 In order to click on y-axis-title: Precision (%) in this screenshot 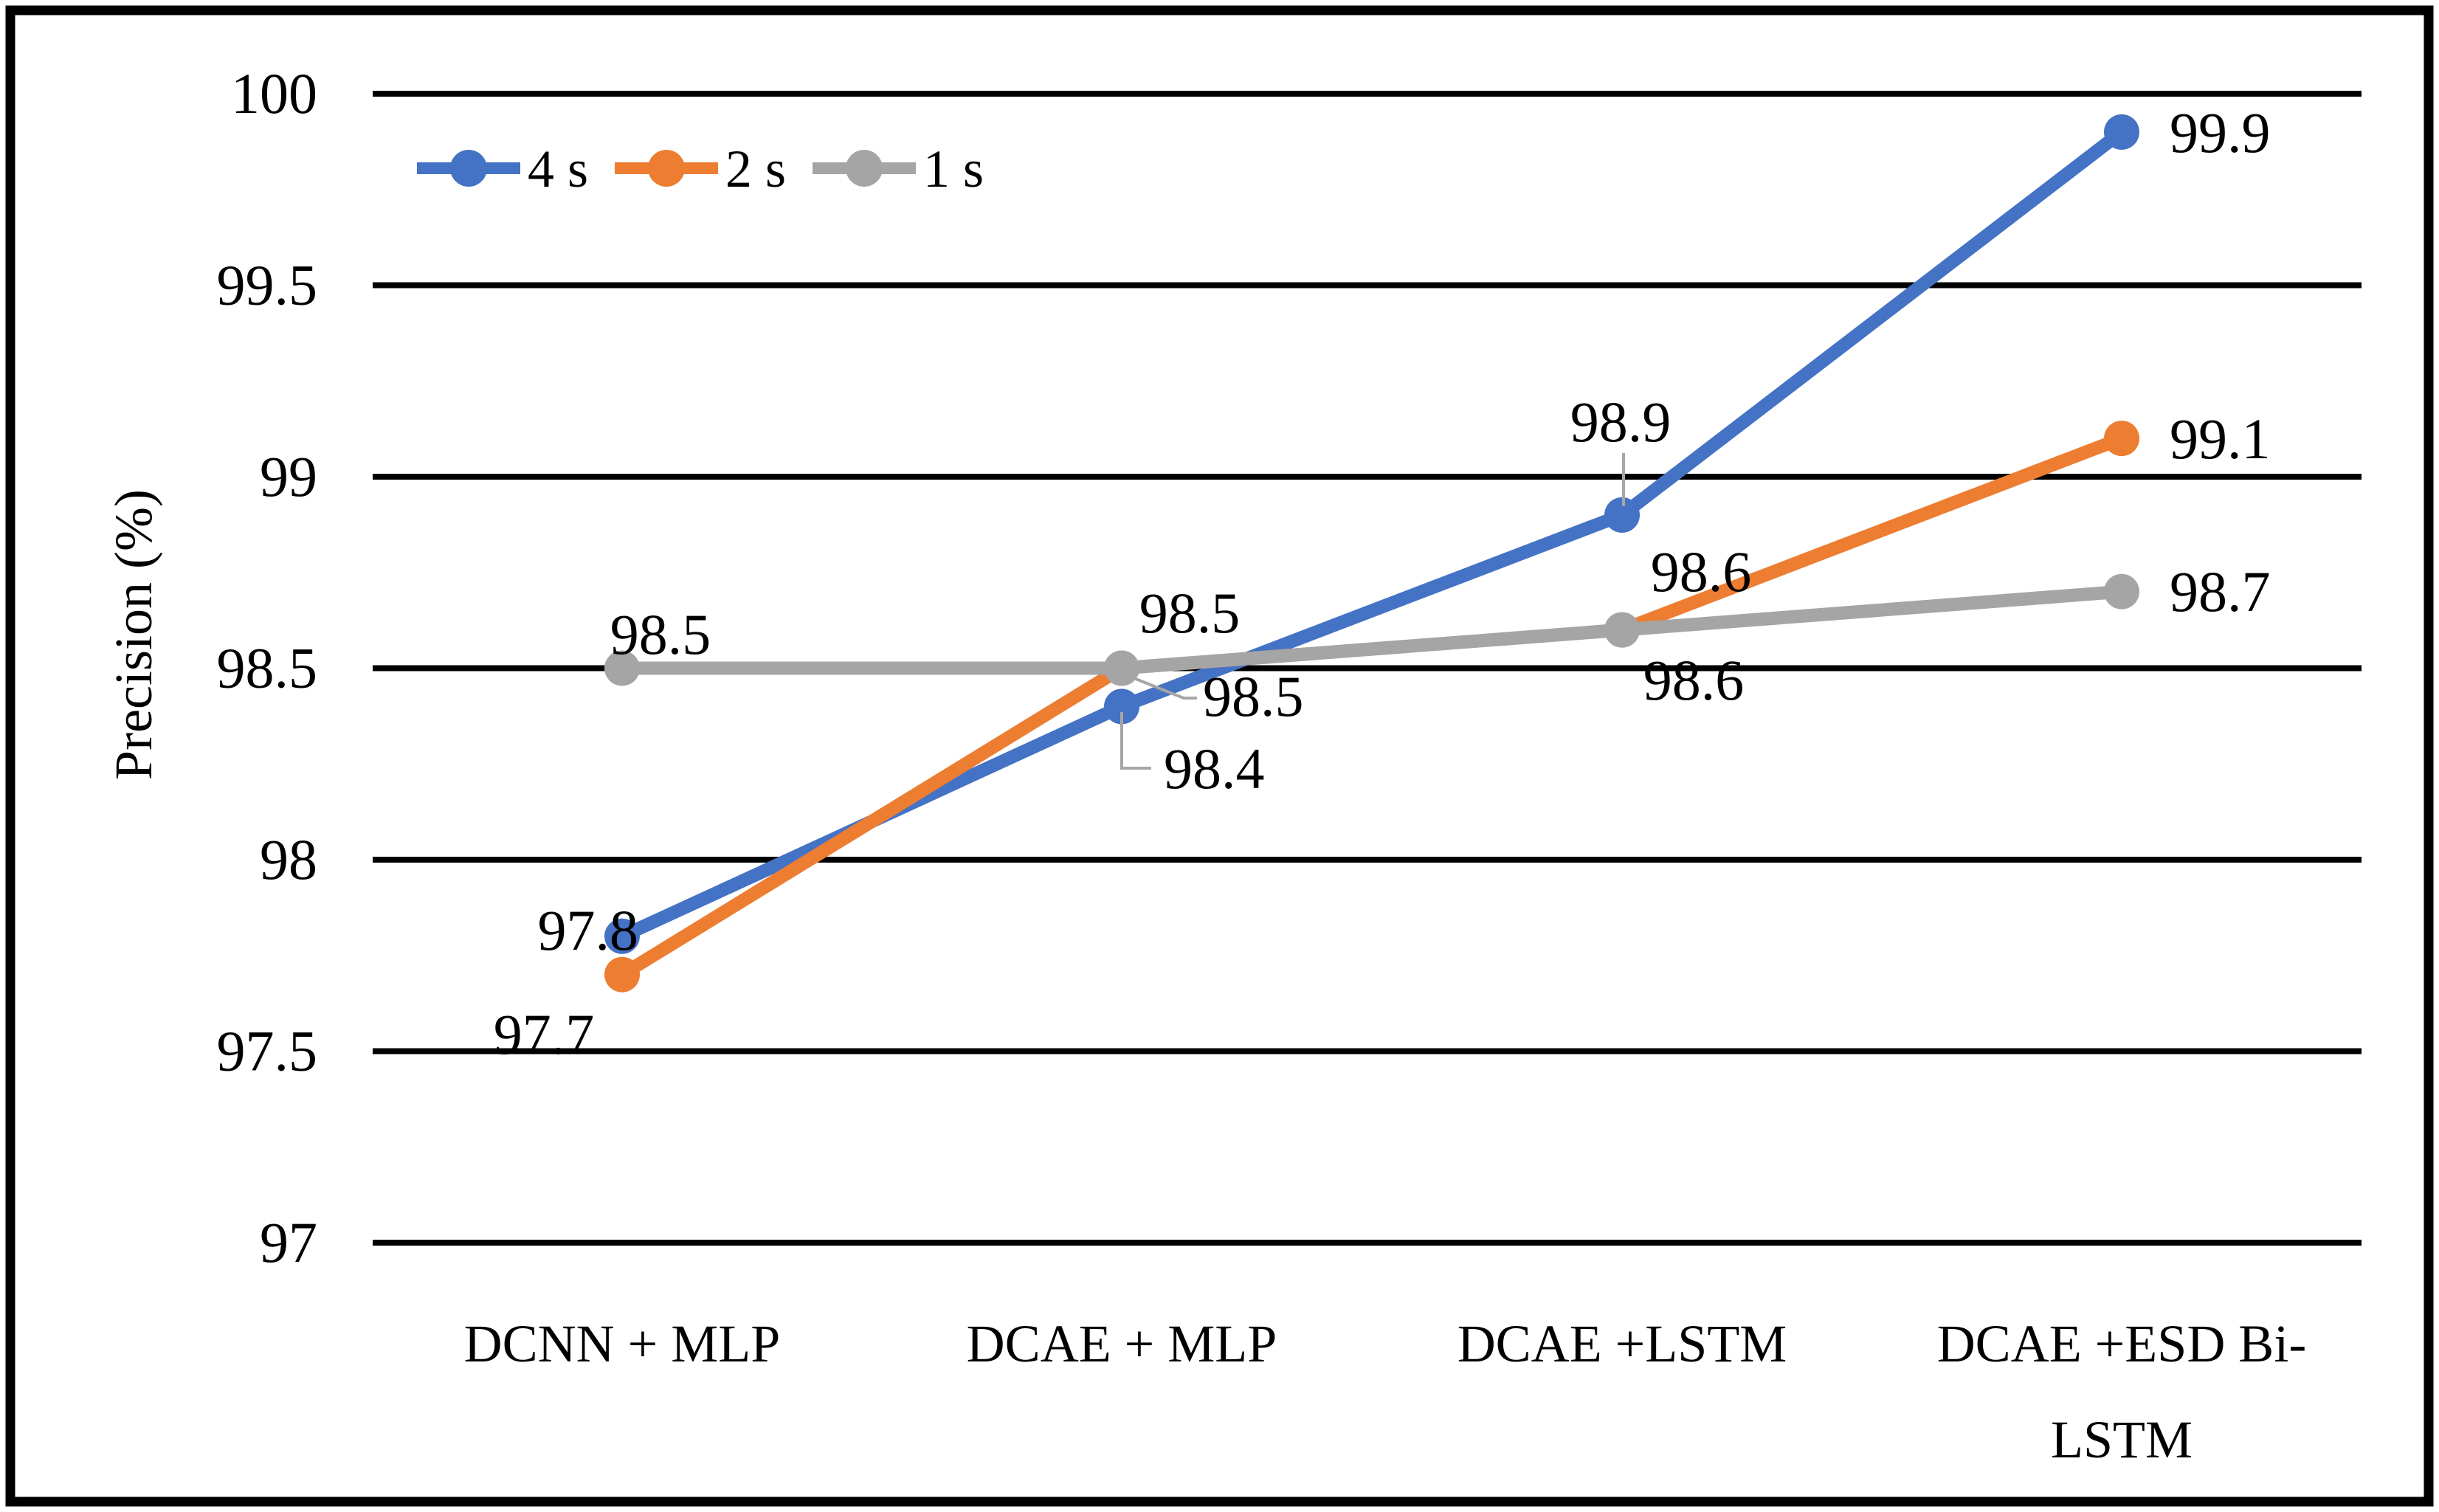, I will do `click(133, 634)`.